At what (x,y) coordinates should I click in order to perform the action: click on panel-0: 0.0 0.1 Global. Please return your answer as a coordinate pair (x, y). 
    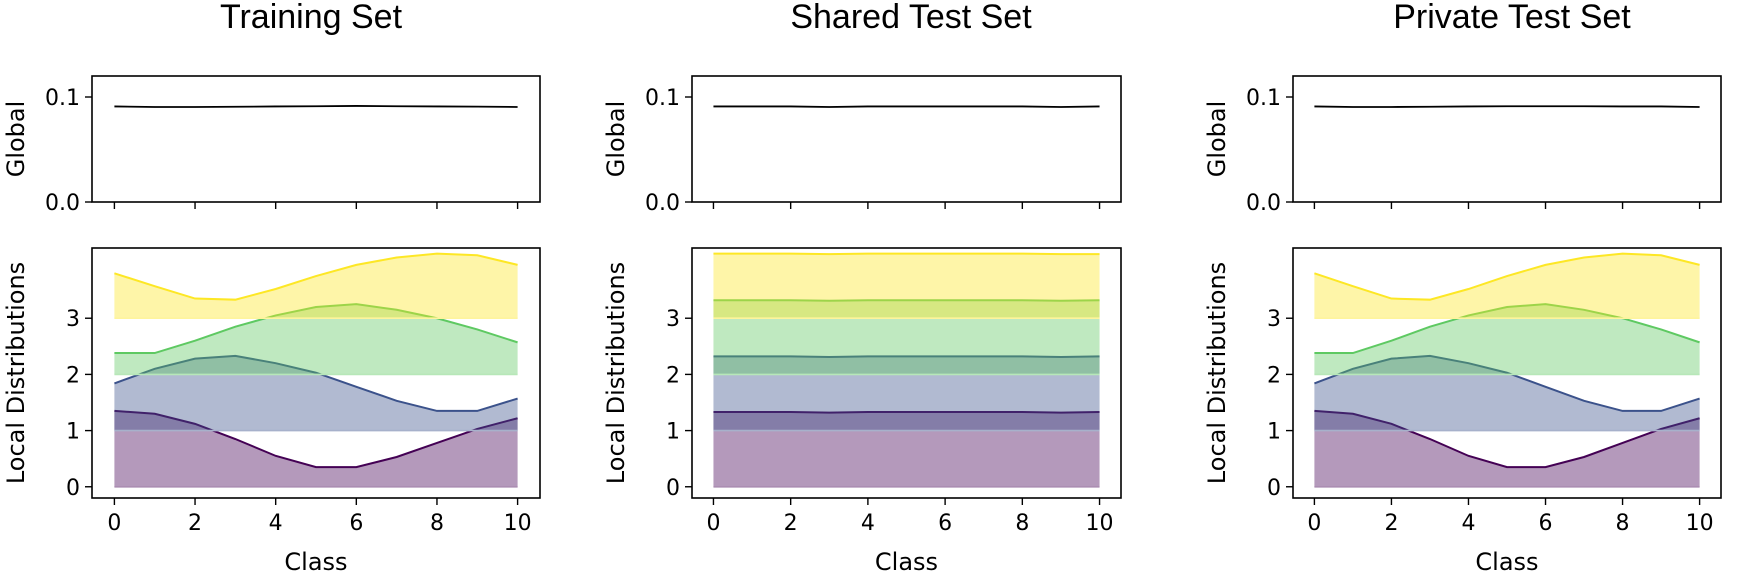
    Looking at the image, I should click on (271, 145).